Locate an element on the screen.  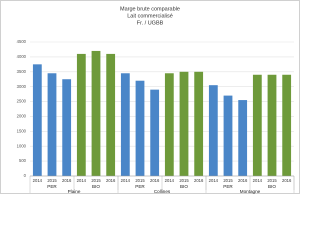
y-tick-label: 1500 is located at coordinates (22, 130).